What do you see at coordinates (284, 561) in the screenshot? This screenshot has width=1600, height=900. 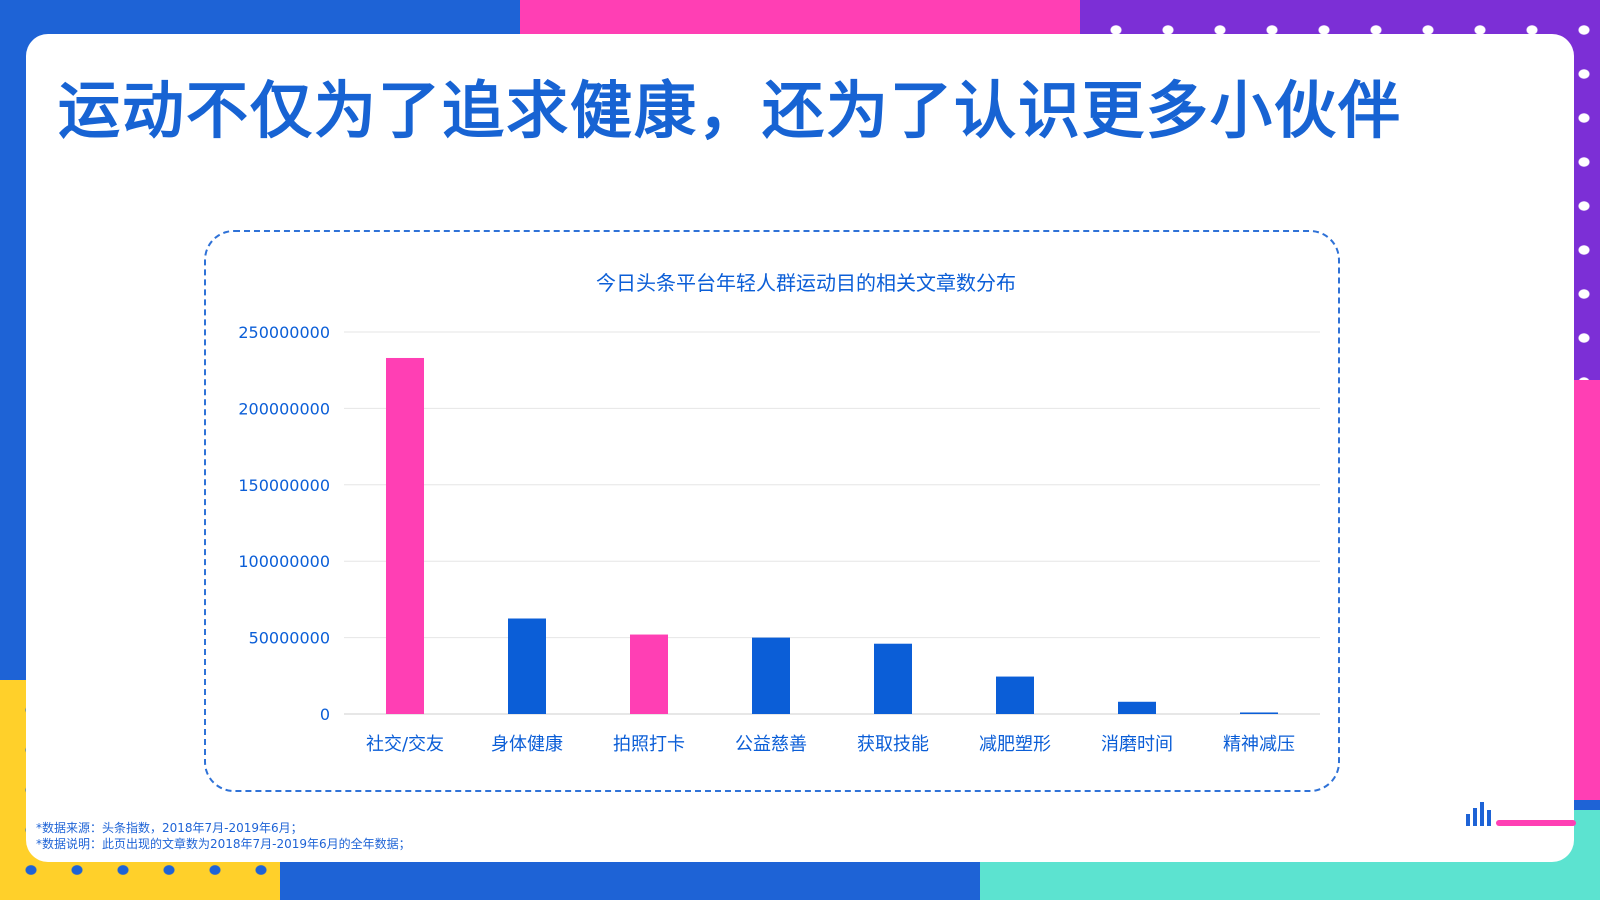 I see `y-tick-label: 100000000` at bounding box center [284, 561].